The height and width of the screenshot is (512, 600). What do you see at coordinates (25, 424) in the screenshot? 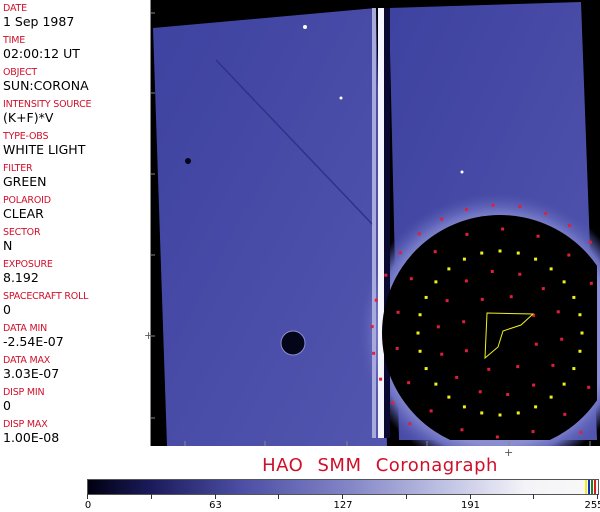
I see `metadata-label: DISP MAX` at bounding box center [25, 424].